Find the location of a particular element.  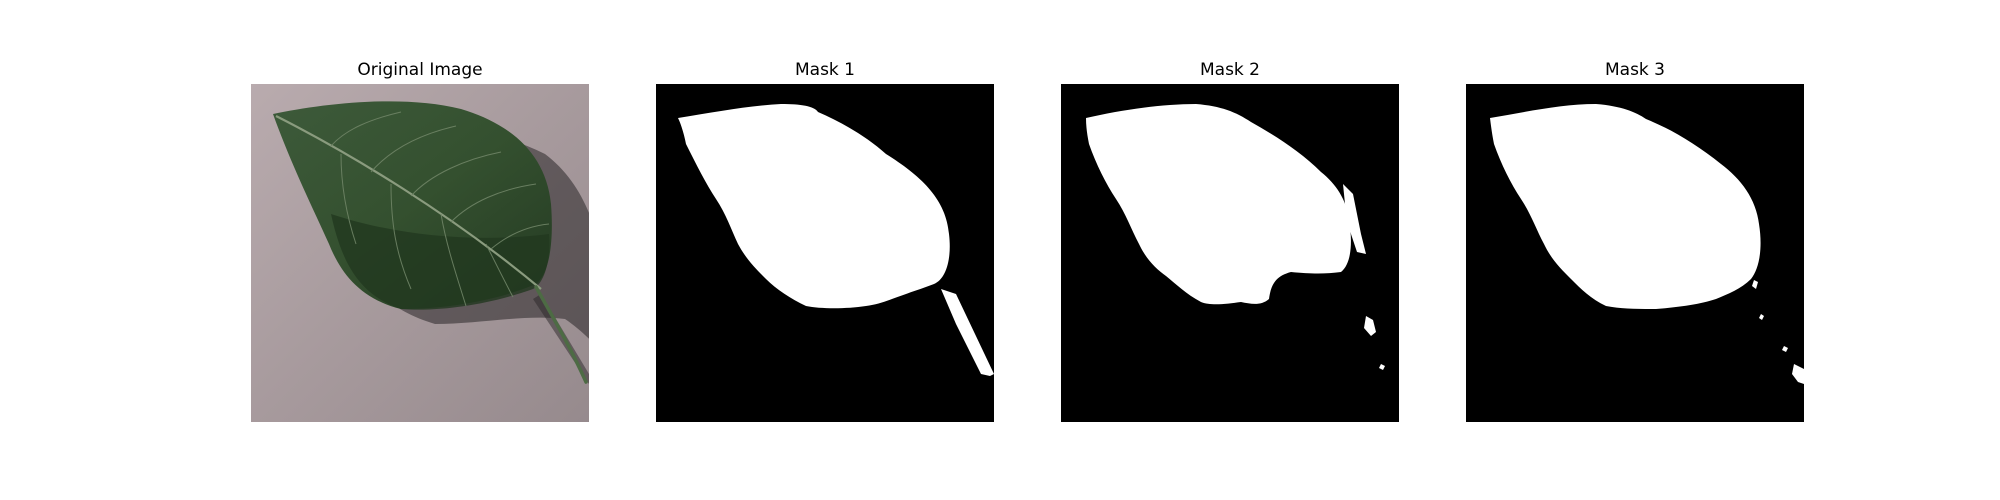

panel-title: Mask 1 is located at coordinates (824, 70).